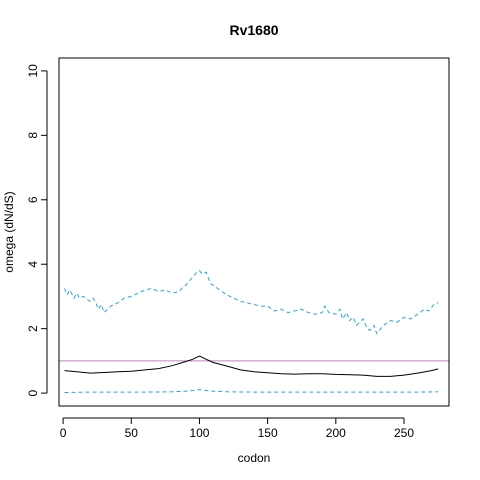  Describe the element at coordinates (33, 71) in the screenshot. I see `y-tick-label: 10` at that location.